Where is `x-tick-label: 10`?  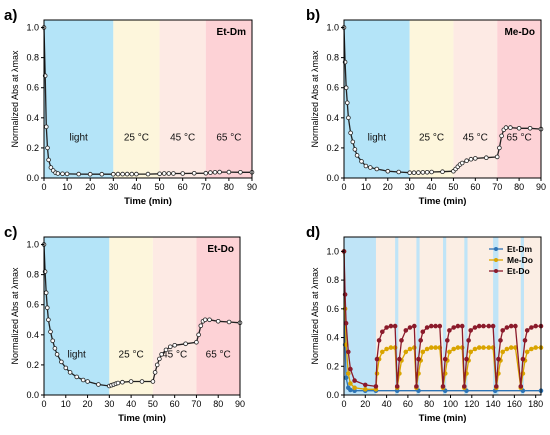 x-tick-label: 10 is located at coordinates (67, 187).